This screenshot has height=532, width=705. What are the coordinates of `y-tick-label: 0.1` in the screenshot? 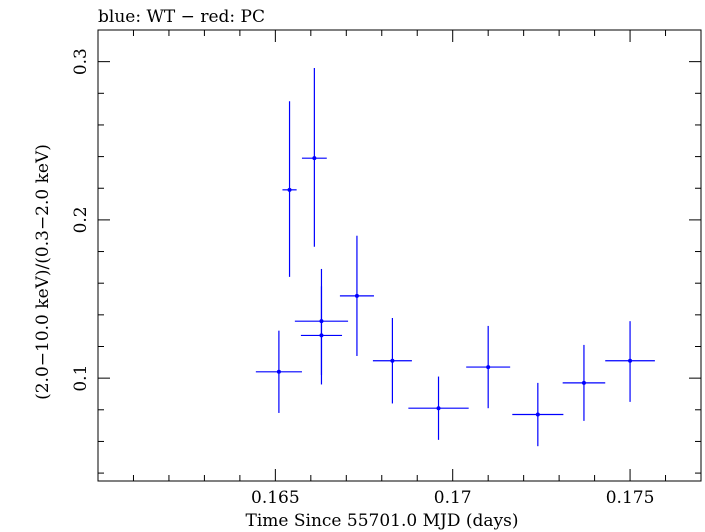 It's located at (81, 378).